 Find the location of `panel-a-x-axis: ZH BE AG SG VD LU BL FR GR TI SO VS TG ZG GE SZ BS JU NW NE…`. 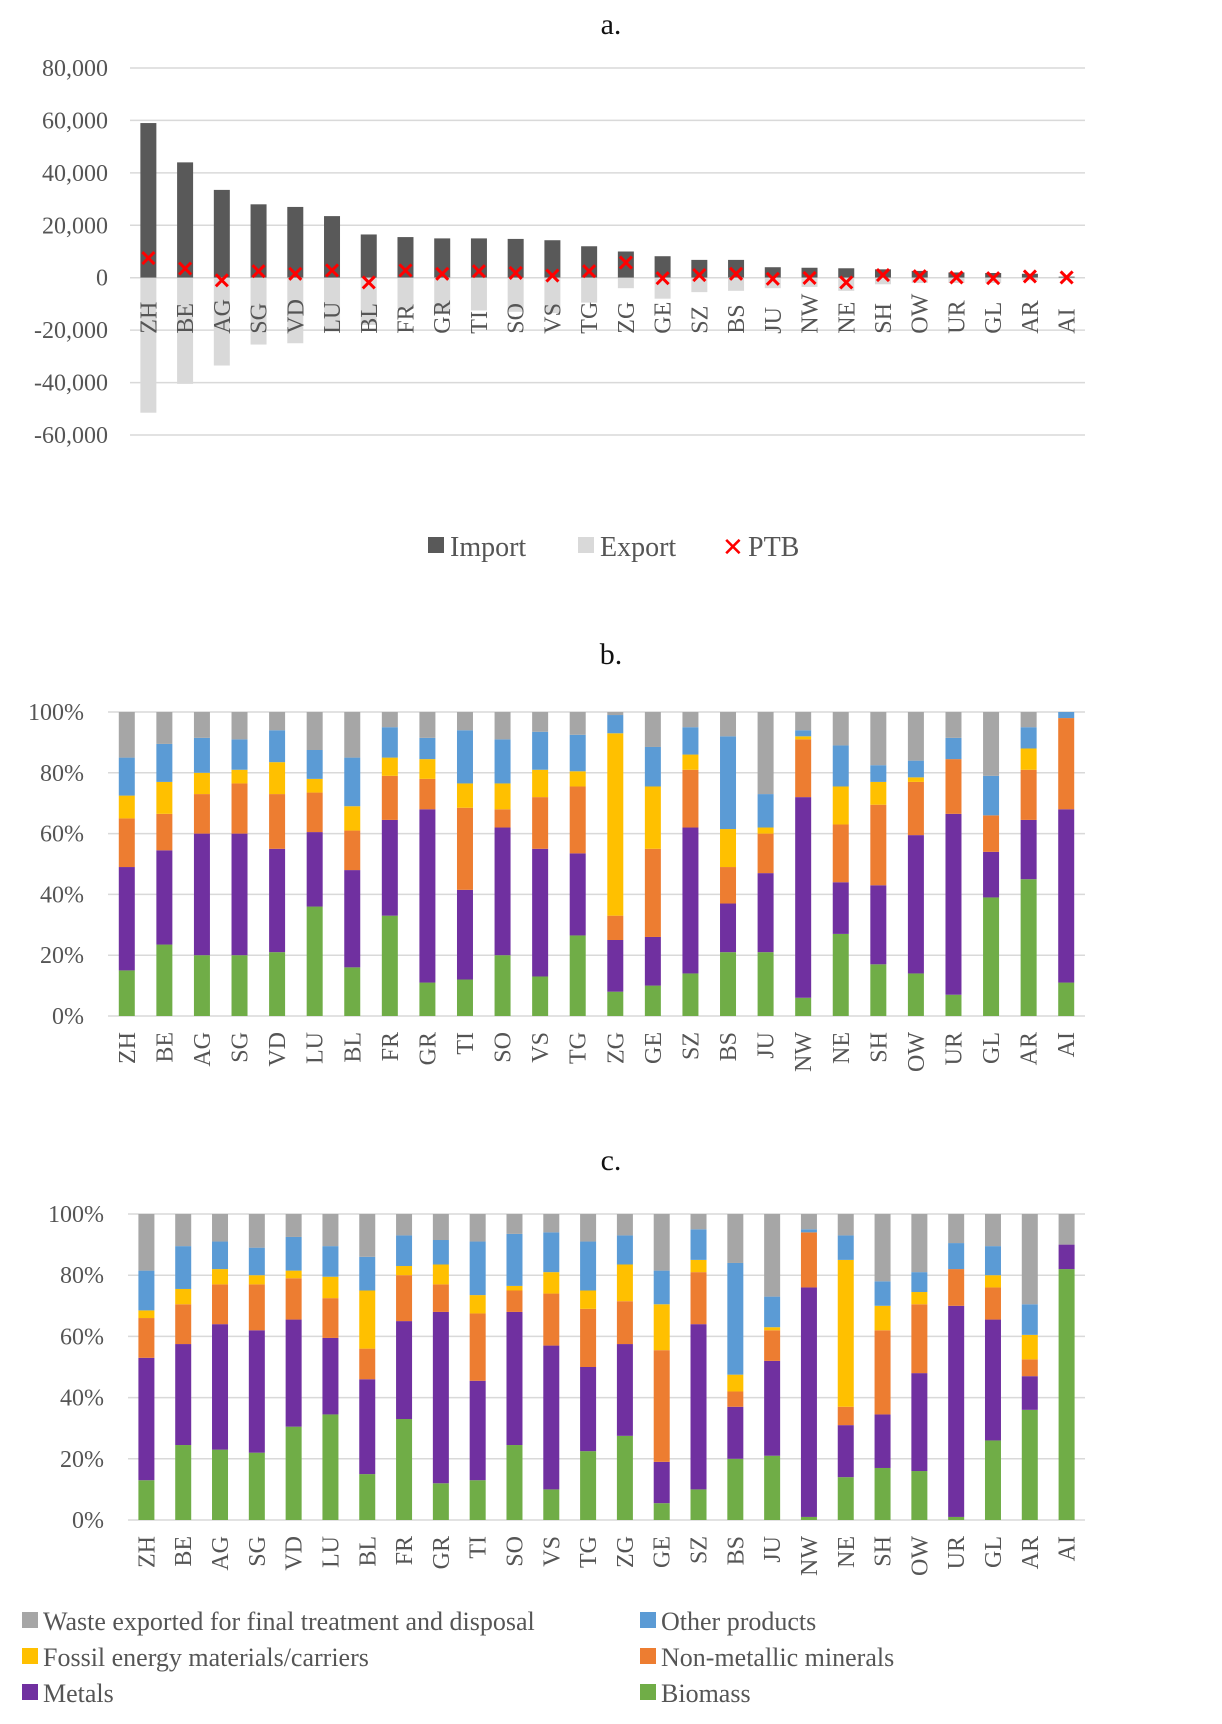

panel-a-x-axis: ZH BE AG SG VD LU BL FR GR TI SO VS TG ZG GE SZ BS JU NW NE… is located at coordinates (608, 313).